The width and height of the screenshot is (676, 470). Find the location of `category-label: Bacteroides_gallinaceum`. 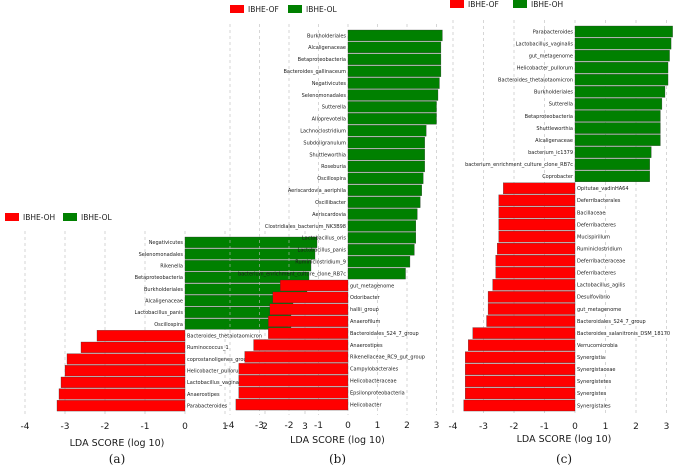

category-label: Bacteroides_gallinaceum is located at coordinates (314, 72).